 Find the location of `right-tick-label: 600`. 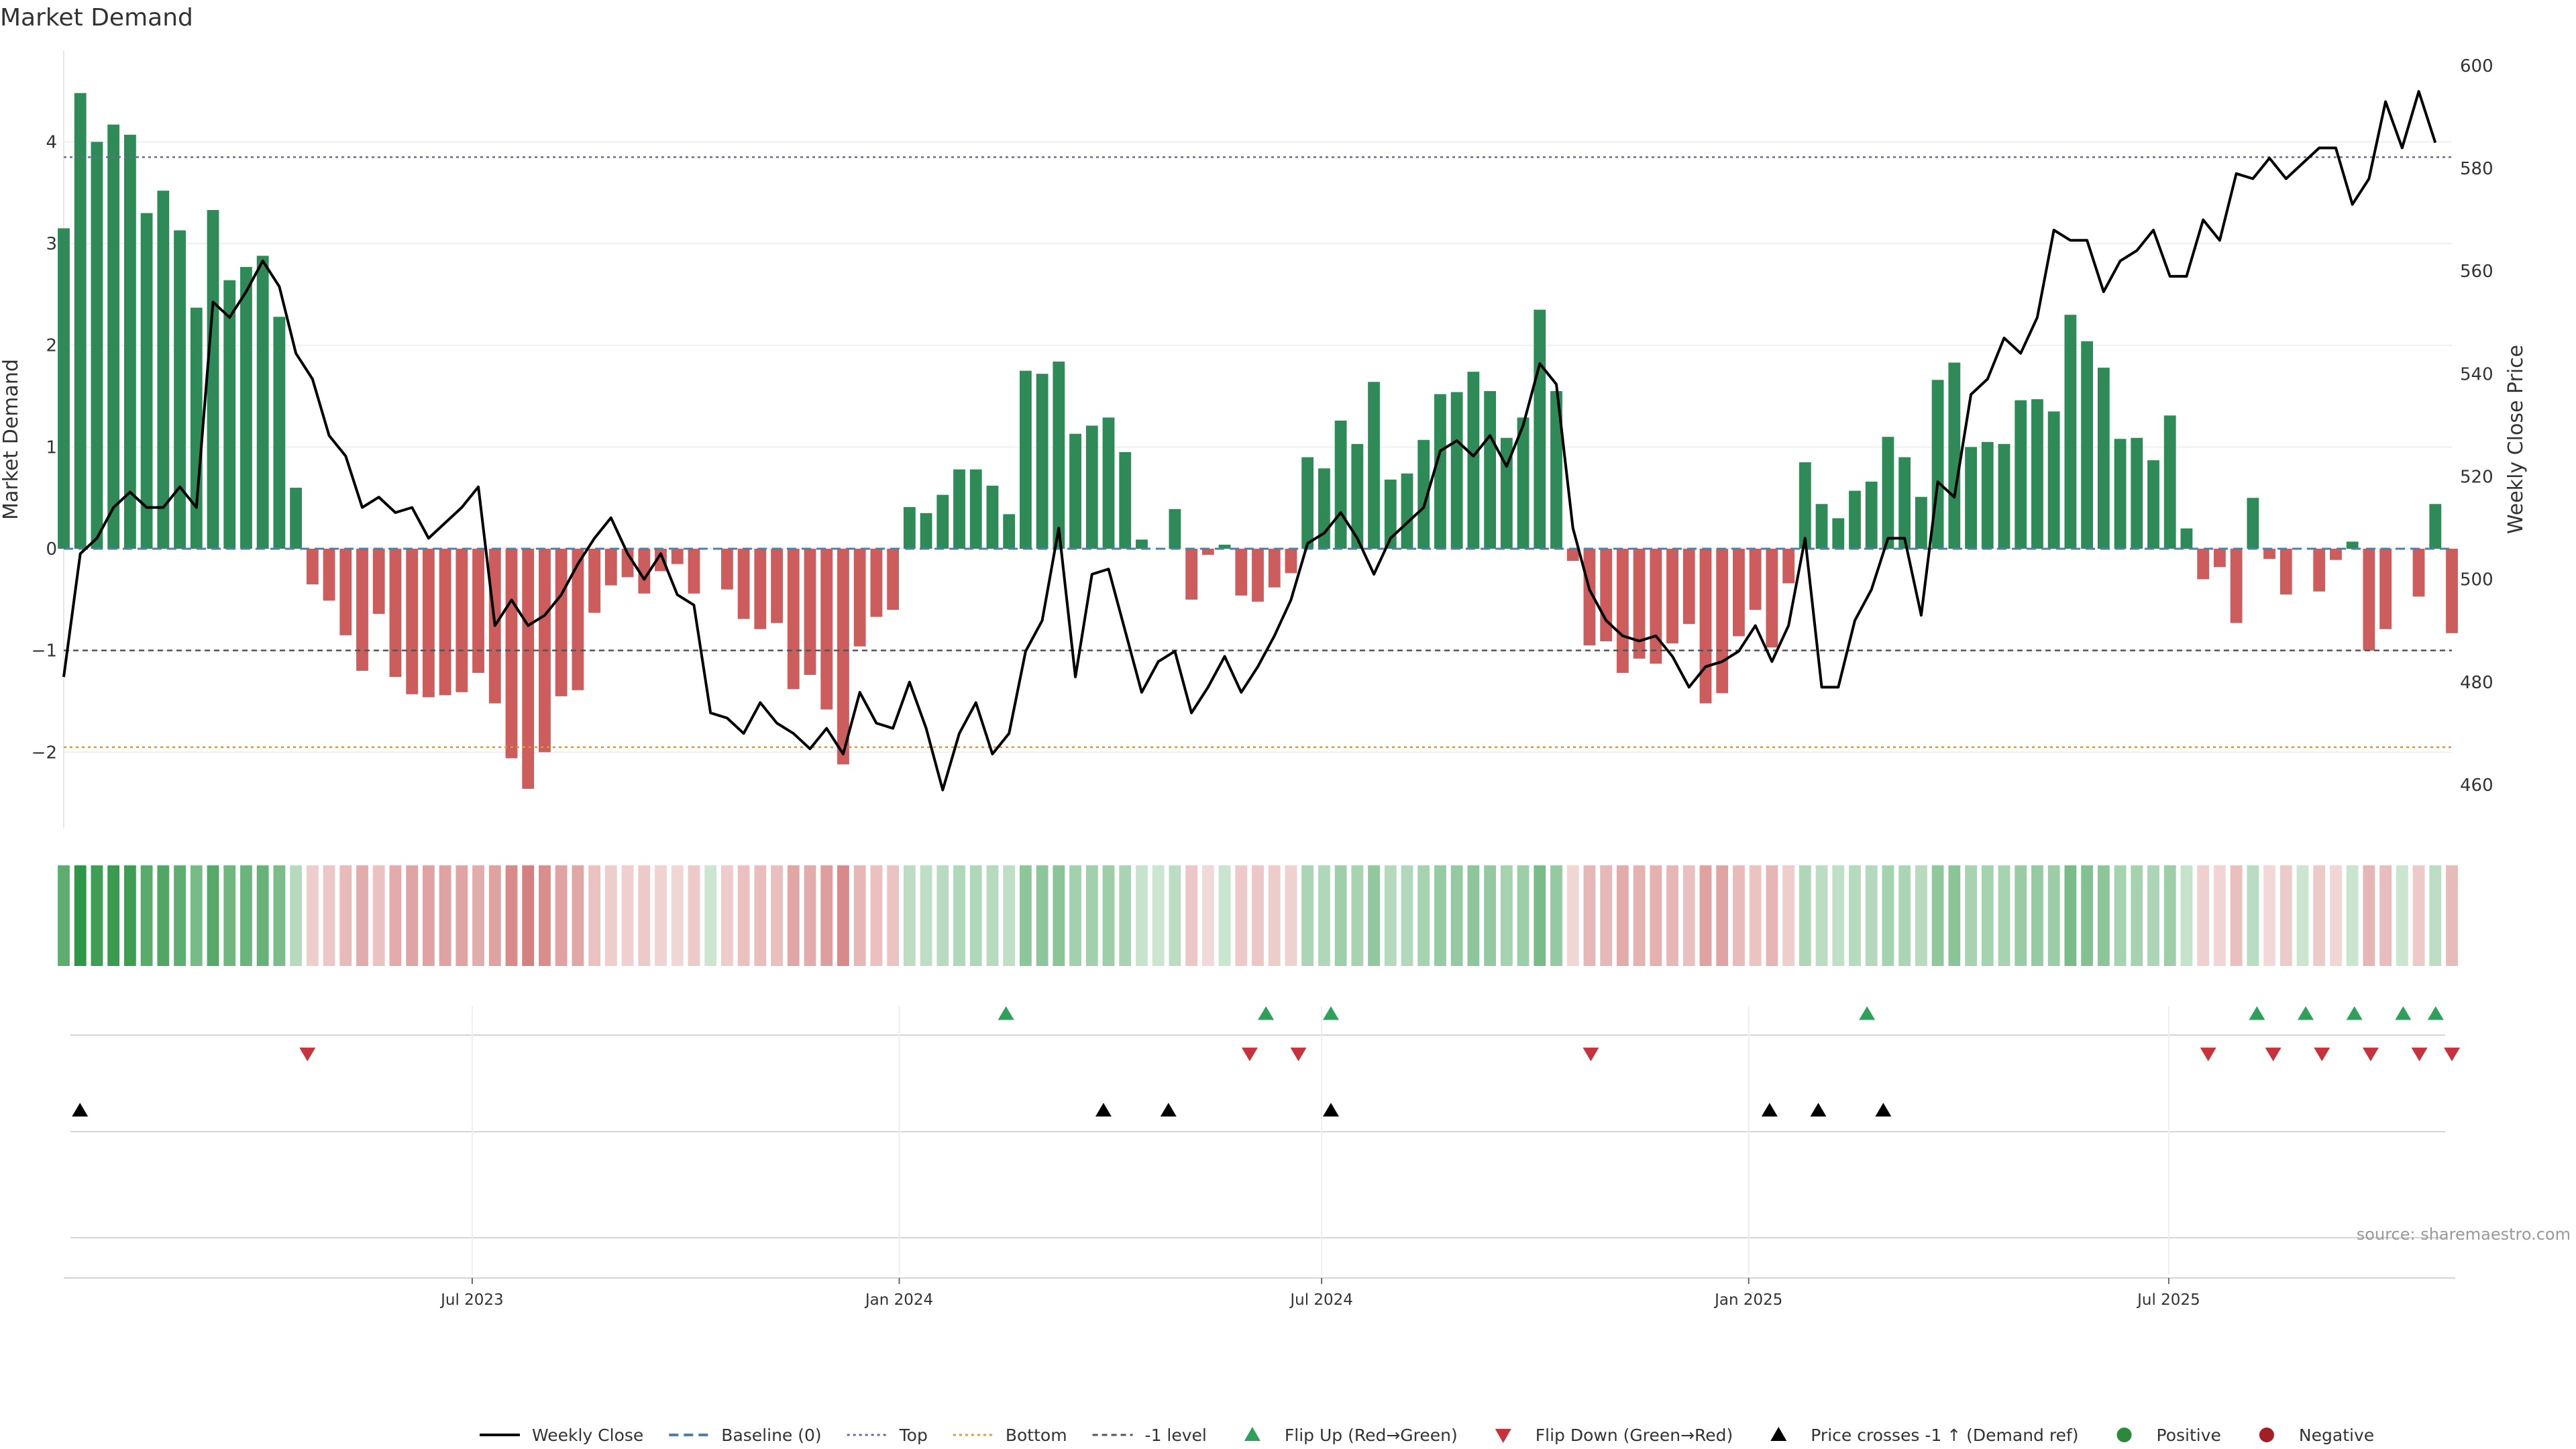

right-tick-label: 600 is located at coordinates (2476, 66).